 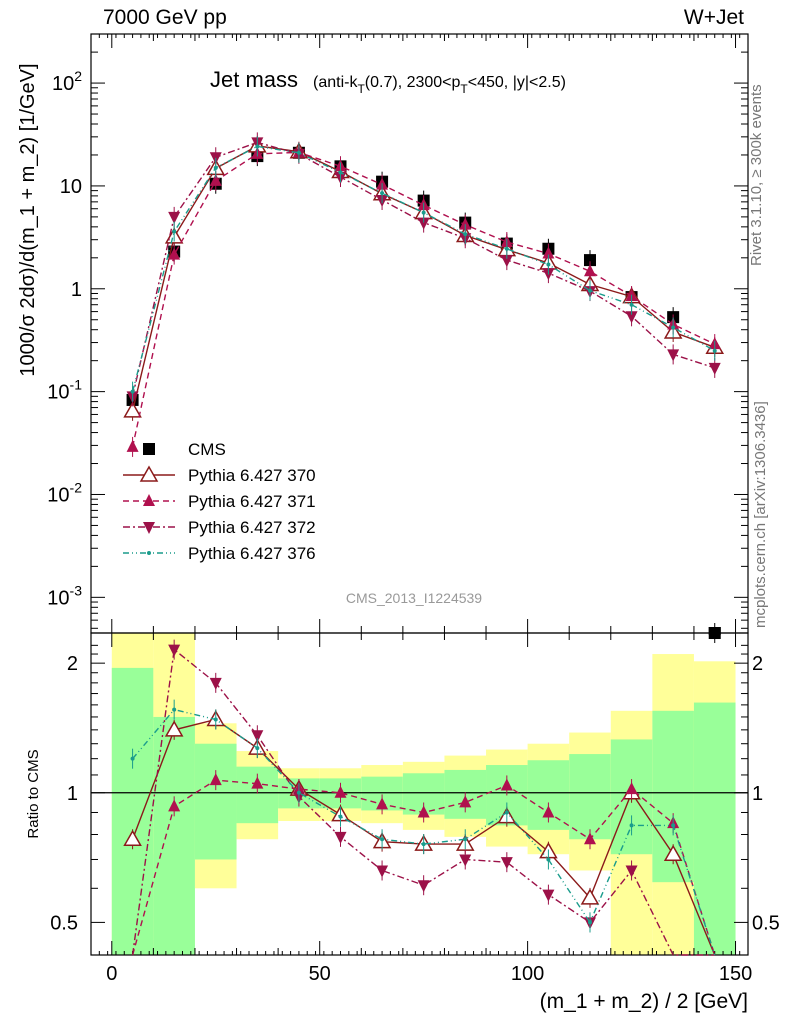 I want to click on ratio-y-tick-label-left: 1, so click(x=72, y=794).